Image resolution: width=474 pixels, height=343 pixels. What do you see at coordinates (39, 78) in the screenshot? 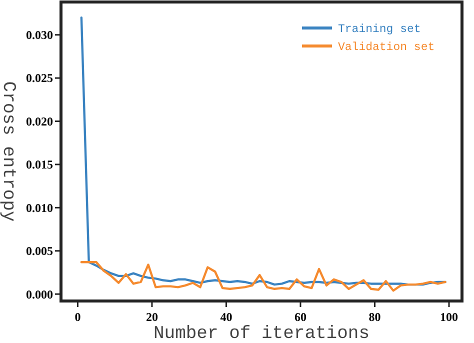
I see `y-tick-label: 0.025` at bounding box center [39, 78].